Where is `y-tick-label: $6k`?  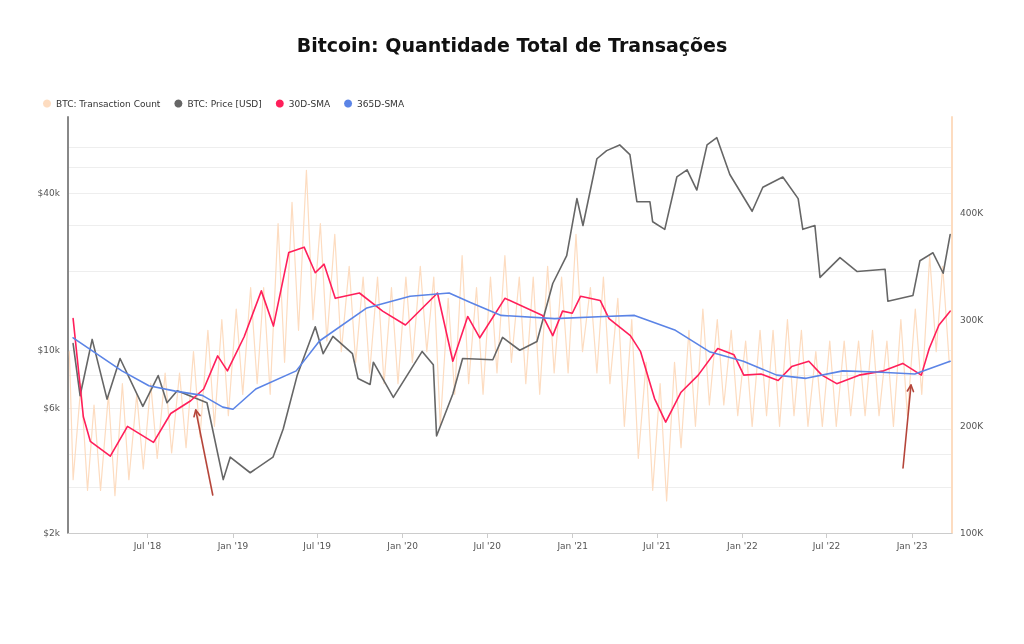
y-tick-label: $6k is located at coordinates (52, 408).